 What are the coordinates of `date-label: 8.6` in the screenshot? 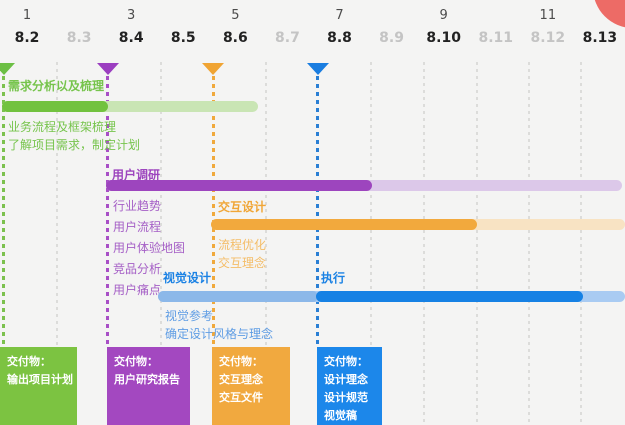 It's located at (235, 38).